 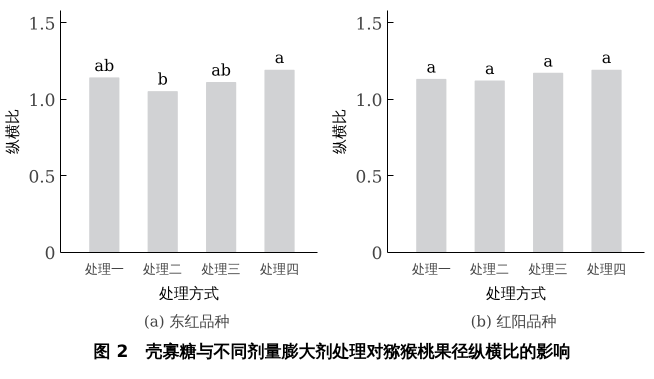 I want to click on caption: 图 2 壳寡糖与不同剂量膨大剂处理对猕猴桃果径纵横比的影响, so click(x=332, y=352).